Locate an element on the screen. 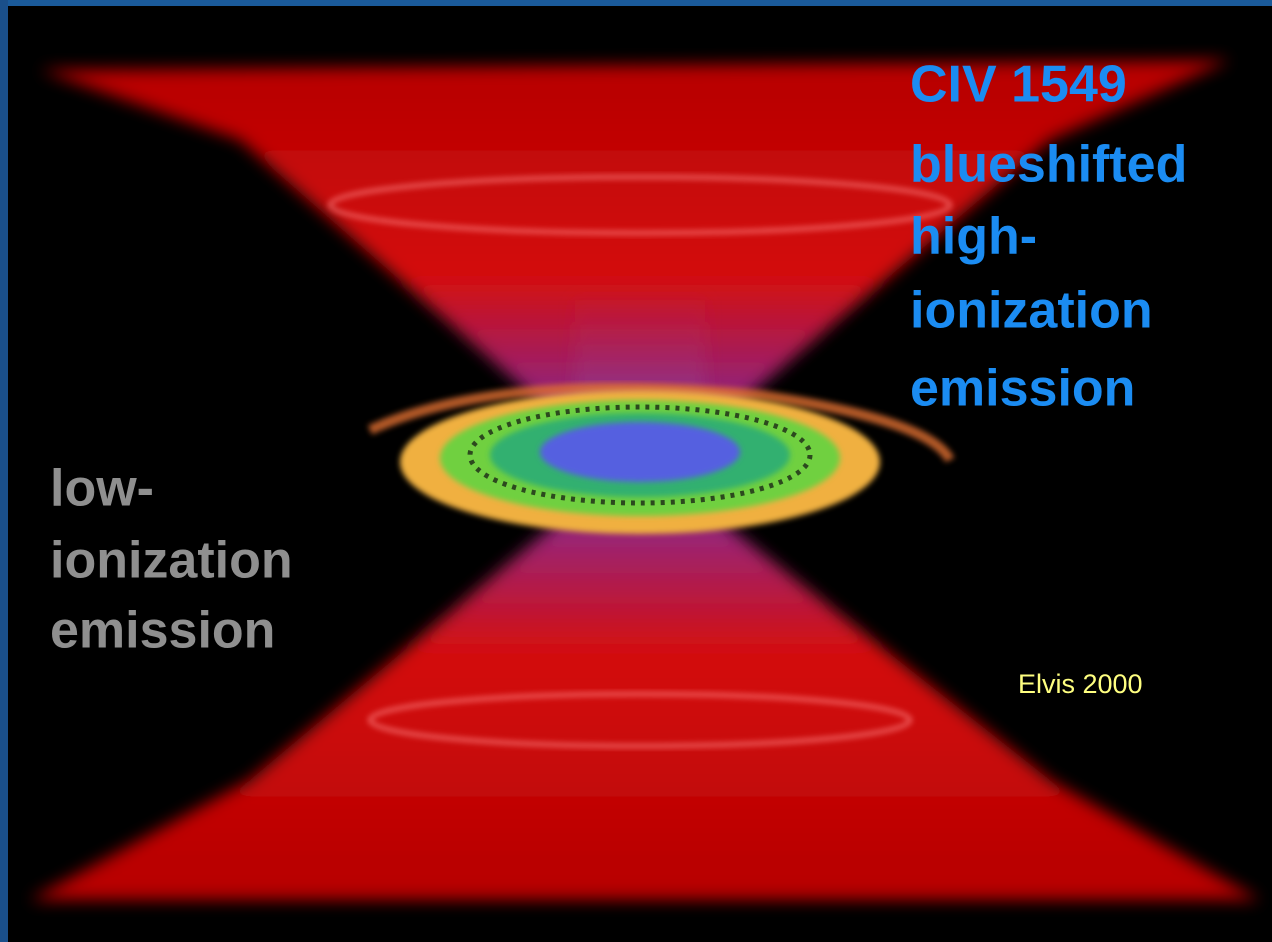 The height and width of the screenshot is (942, 1272). frame-top is located at coordinates (636, 3).